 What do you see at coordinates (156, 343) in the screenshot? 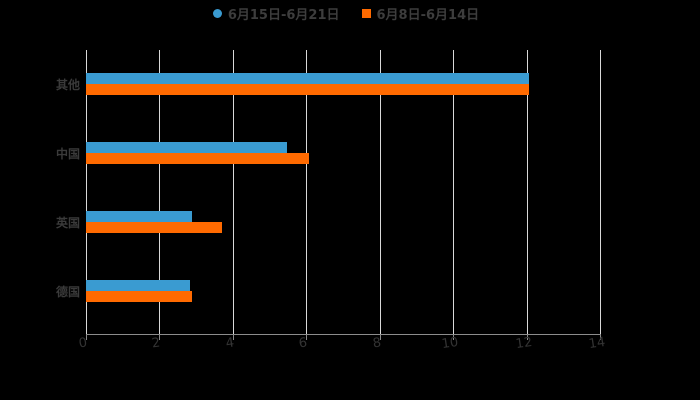
I see `x-tick-label: 2` at bounding box center [156, 343].